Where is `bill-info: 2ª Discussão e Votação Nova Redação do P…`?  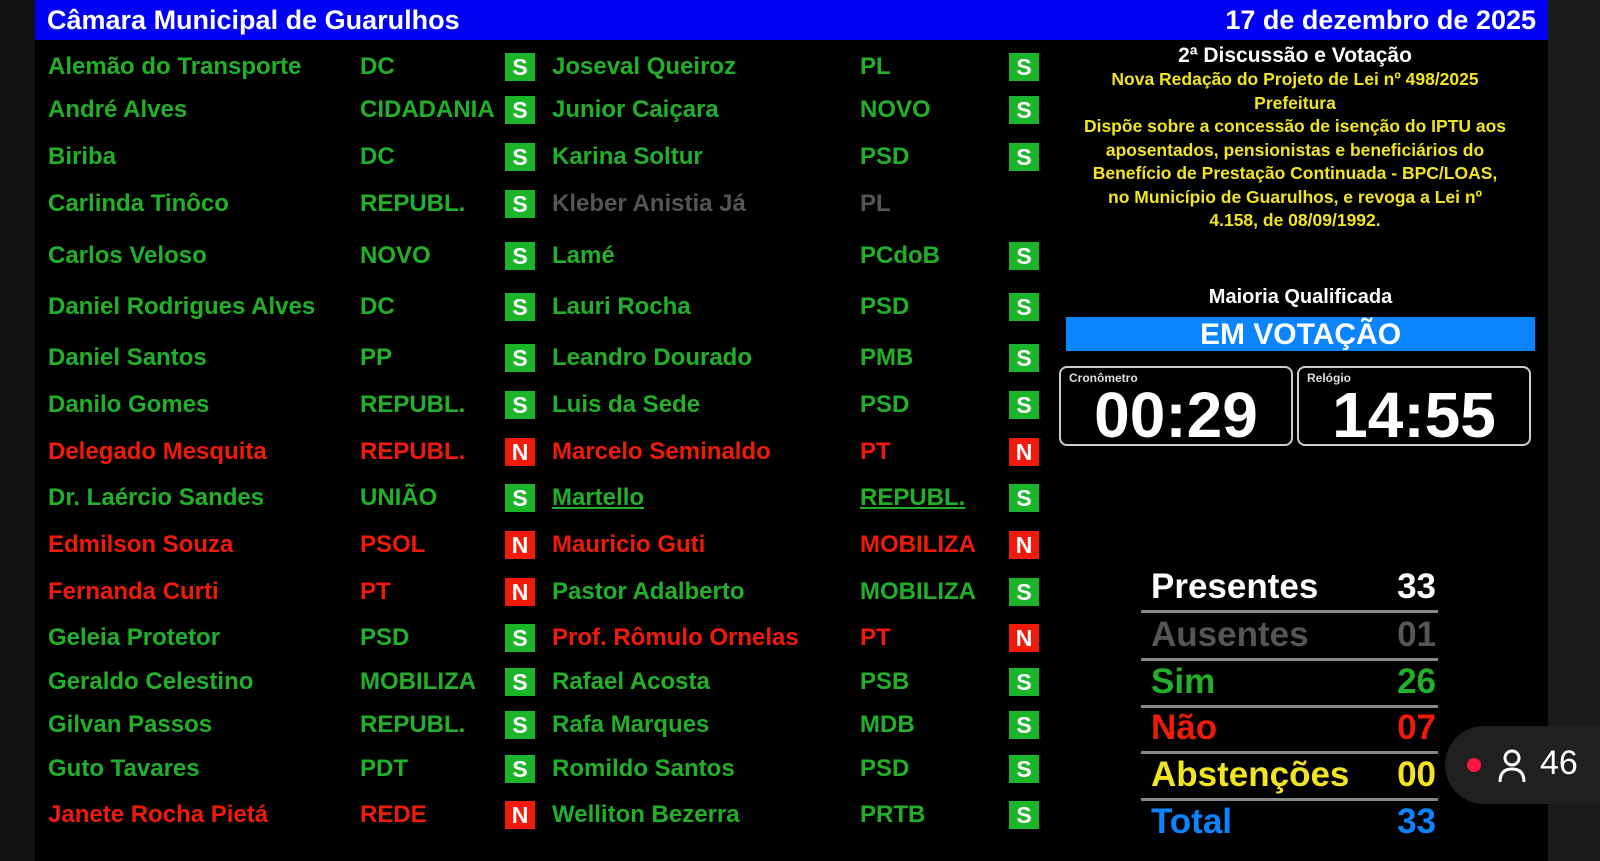
bill-info: 2ª Discussão e Votação Nova Redação do P… is located at coordinates (1295, 138).